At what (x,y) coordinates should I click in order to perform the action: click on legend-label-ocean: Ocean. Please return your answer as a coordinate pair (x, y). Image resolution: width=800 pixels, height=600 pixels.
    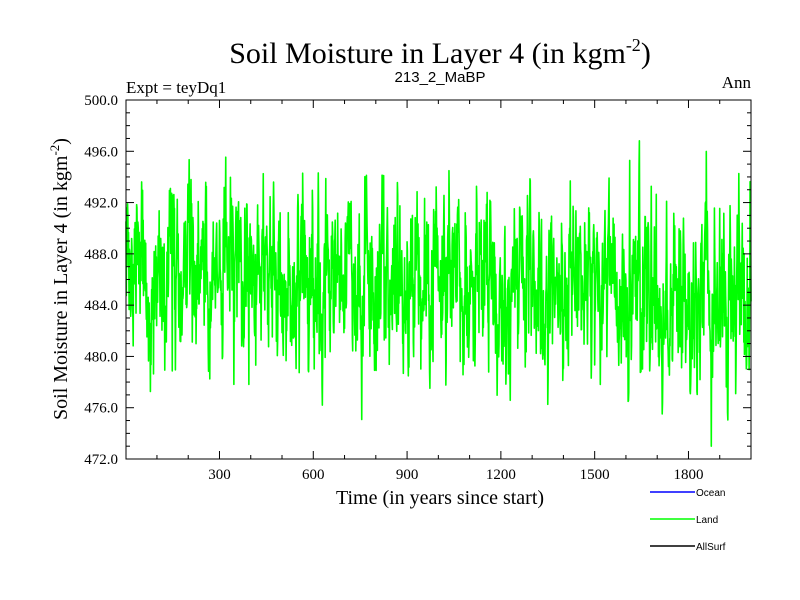
    Looking at the image, I should click on (710, 493).